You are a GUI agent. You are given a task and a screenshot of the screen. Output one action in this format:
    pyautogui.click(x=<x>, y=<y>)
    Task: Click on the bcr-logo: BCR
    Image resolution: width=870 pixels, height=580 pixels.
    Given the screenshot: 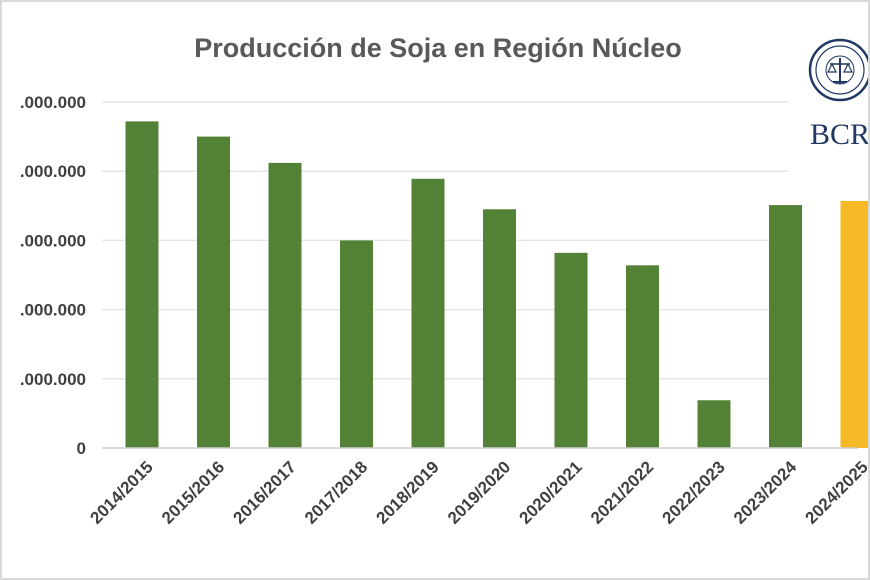 What is the action you would take?
    pyautogui.click(x=838, y=94)
    